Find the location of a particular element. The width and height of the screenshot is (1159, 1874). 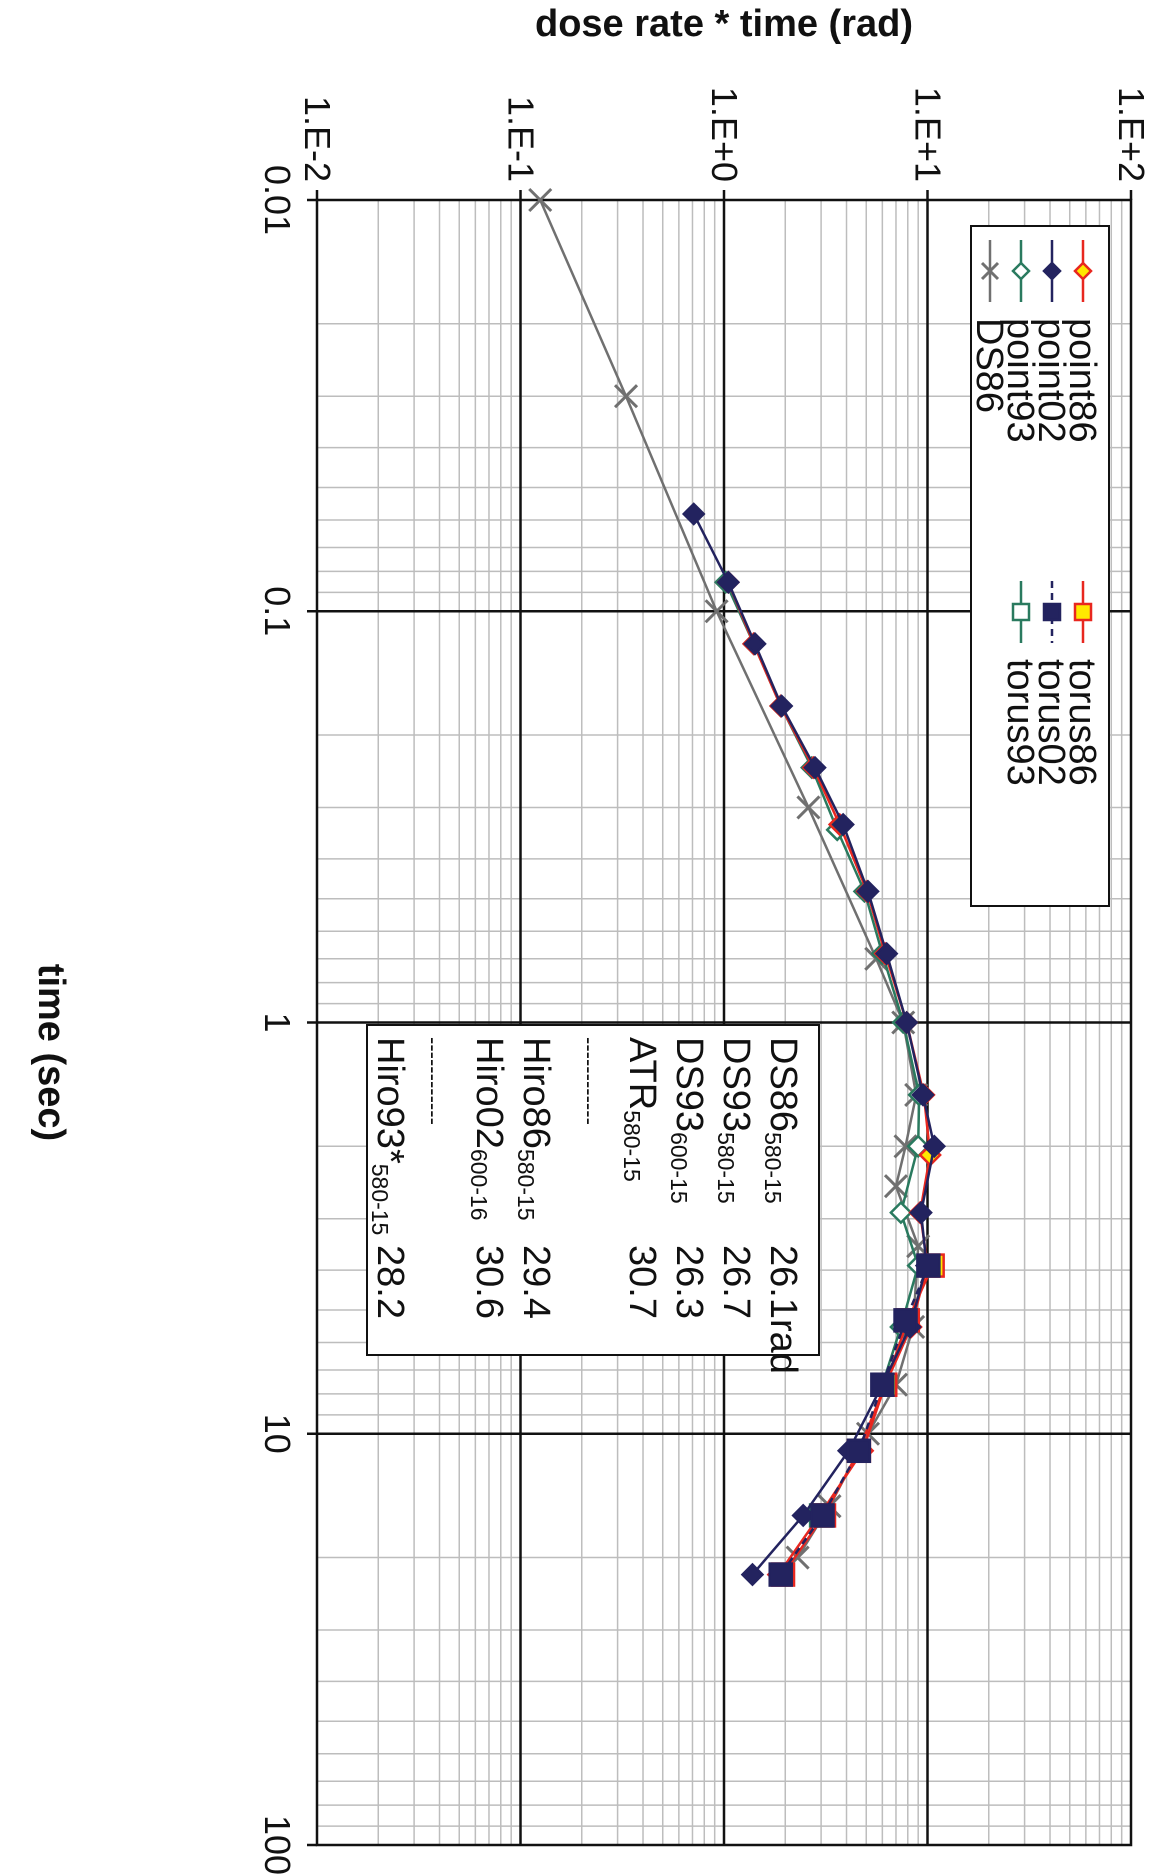

annotation-row: DS93580-15 26.7 is located at coordinates (735, 1178).